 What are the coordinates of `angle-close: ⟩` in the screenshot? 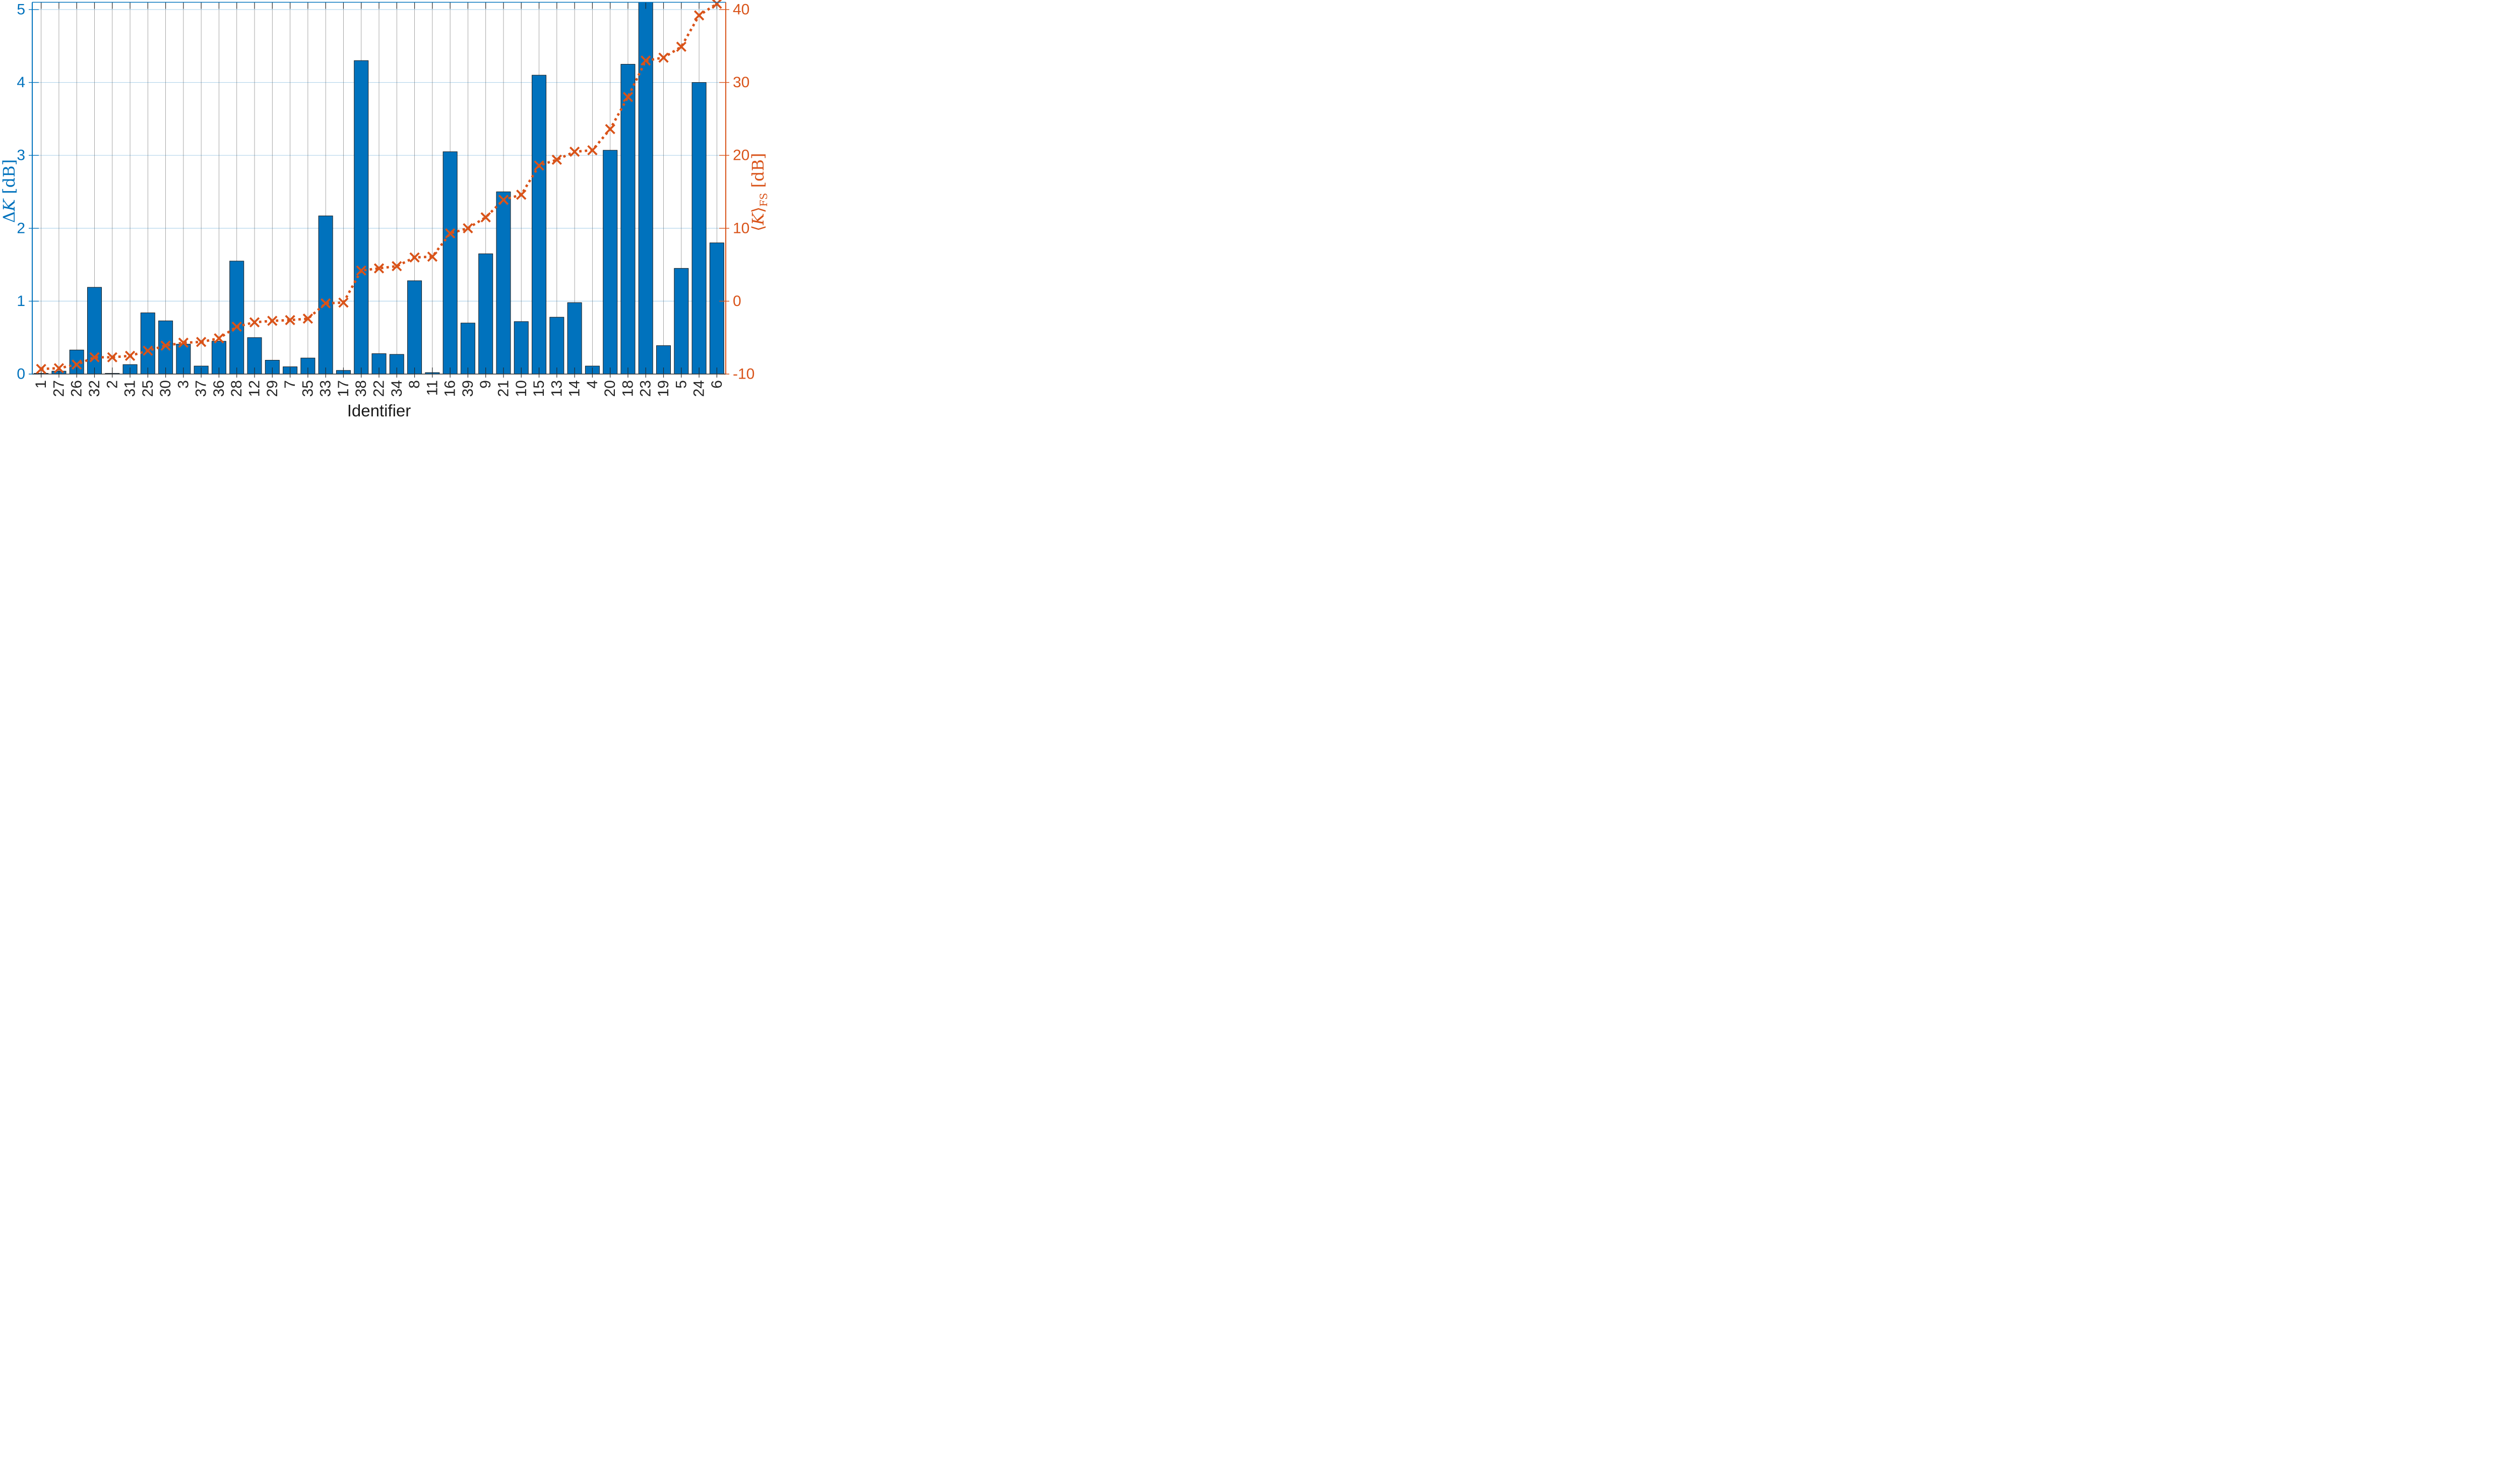 It's located at (758, 210).